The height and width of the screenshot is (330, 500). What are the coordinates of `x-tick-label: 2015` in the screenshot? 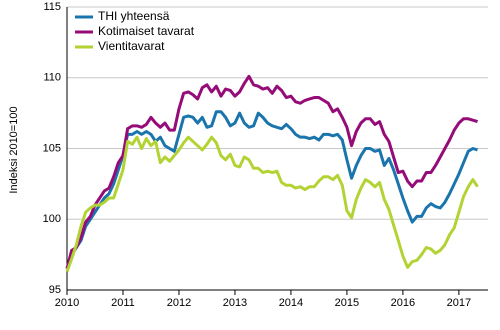 It's located at (347, 303).